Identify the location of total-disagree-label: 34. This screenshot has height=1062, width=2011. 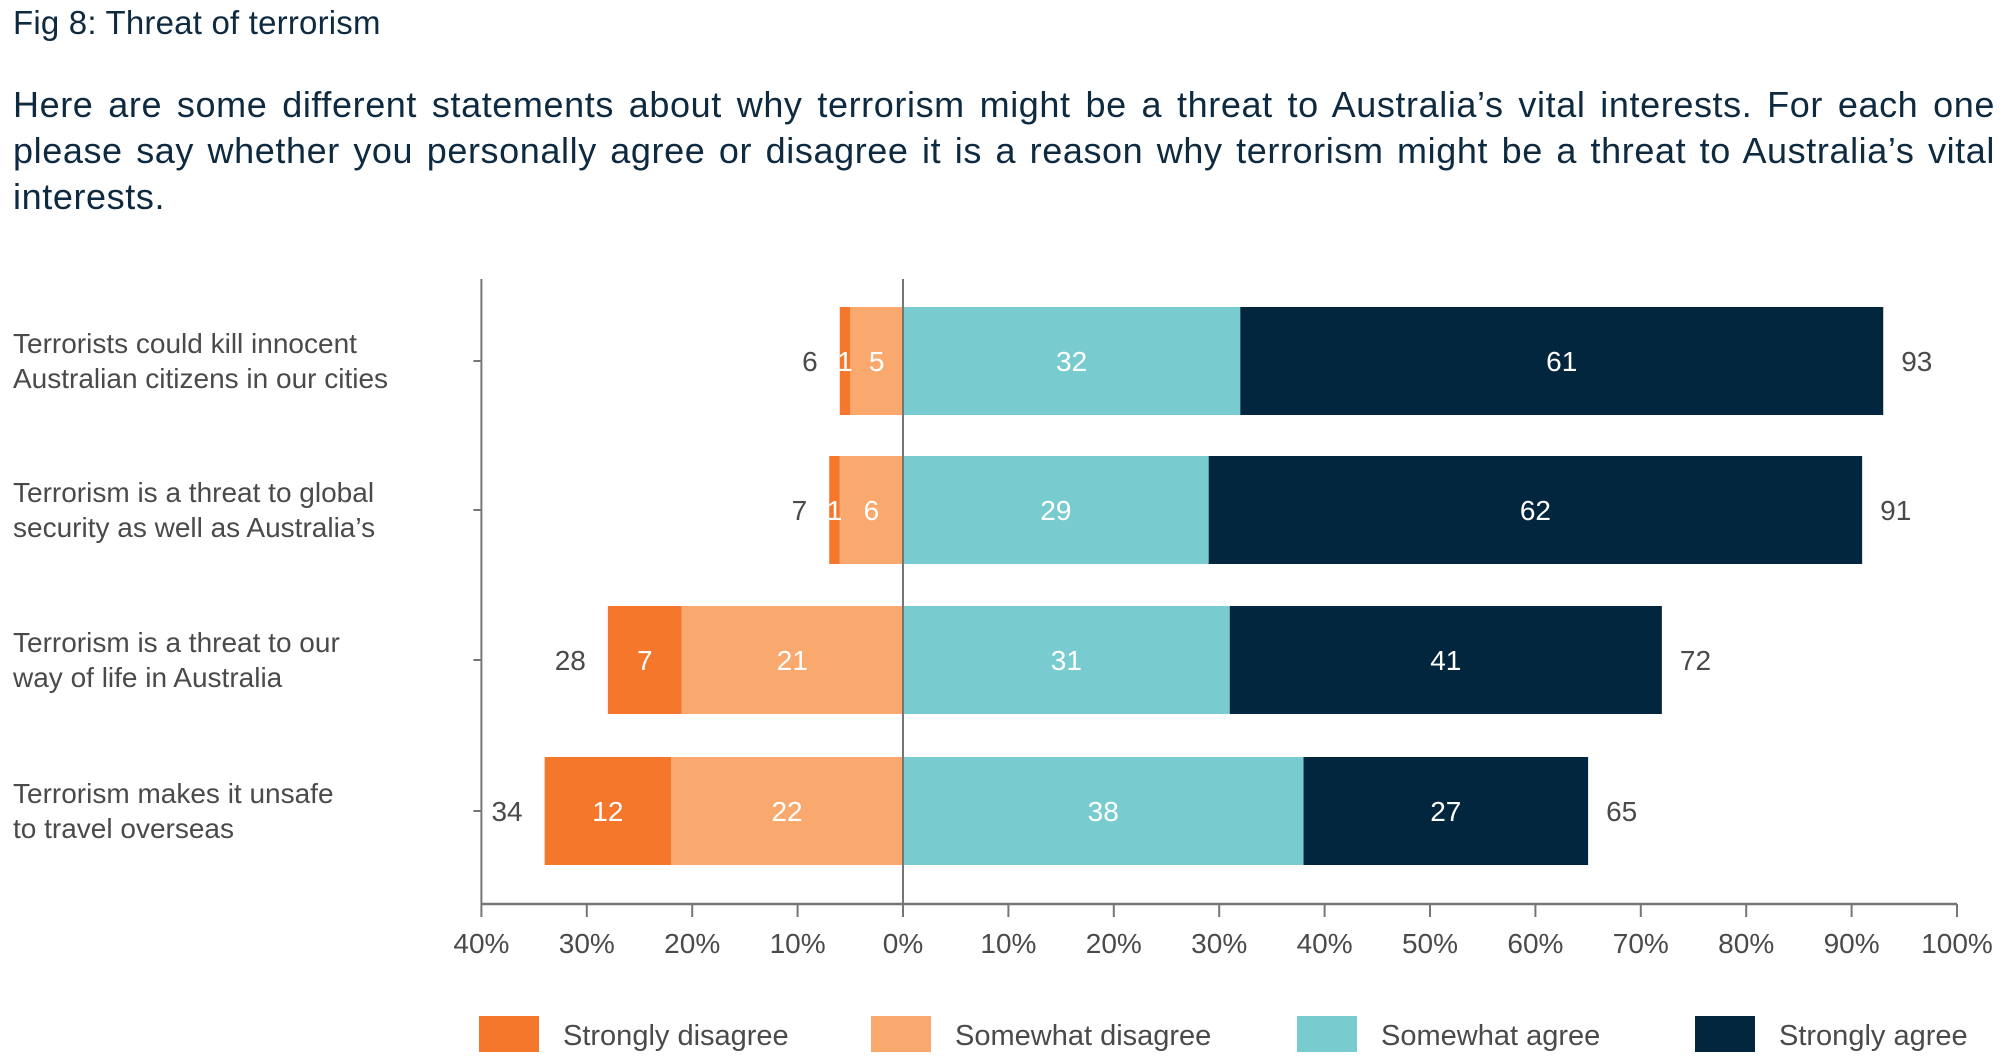
(506, 811).